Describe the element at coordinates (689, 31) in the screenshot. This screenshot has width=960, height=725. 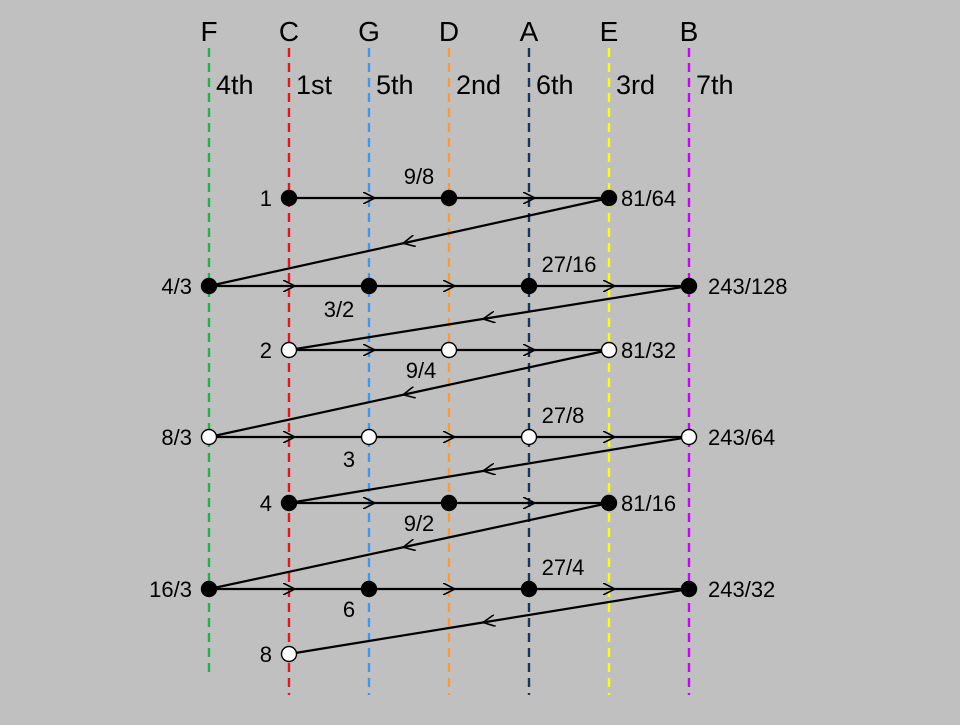
I see `note-label-b: B` at that location.